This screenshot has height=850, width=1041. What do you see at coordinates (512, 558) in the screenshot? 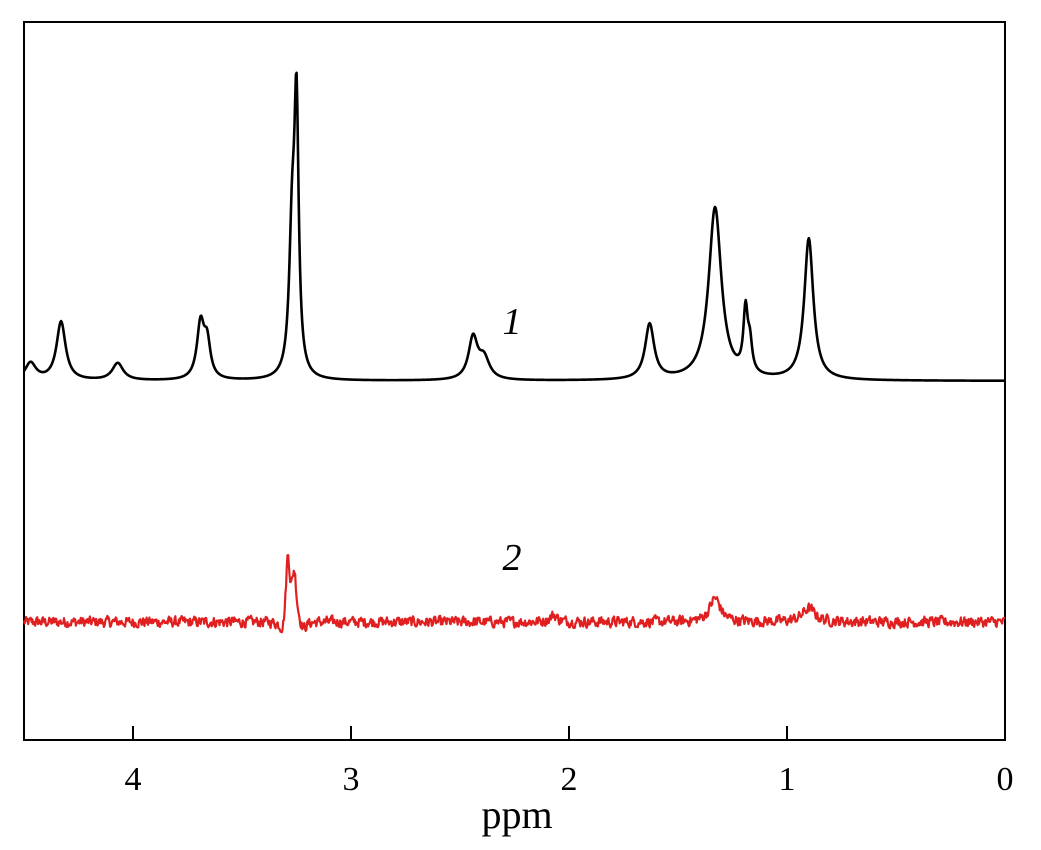
I see `series-label-2: 2` at bounding box center [512, 558].